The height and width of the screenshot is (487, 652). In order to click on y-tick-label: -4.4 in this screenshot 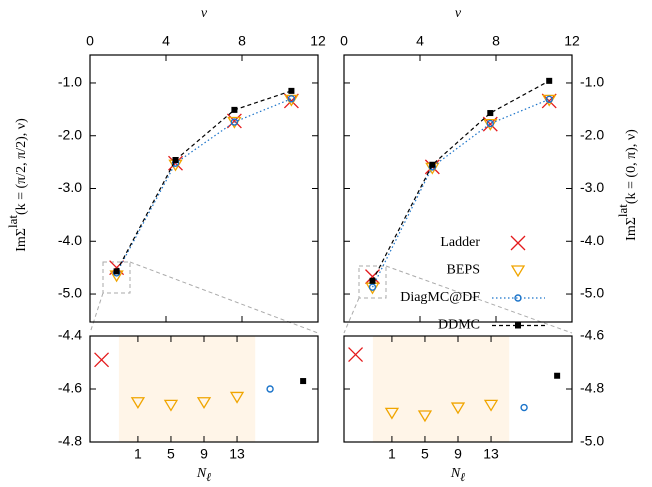, I will do `click(70, 335)`.